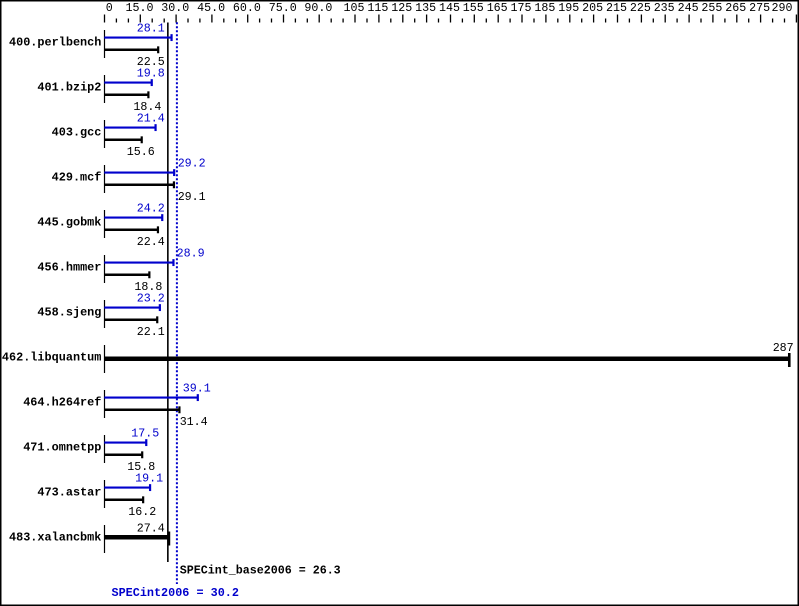 Image resolution: width=799 pixels, height=606 pixels. What do you see at coordinates (449, 8) in the screenshot?
I see `svg-text: 145` at bounding box center [449, 8].